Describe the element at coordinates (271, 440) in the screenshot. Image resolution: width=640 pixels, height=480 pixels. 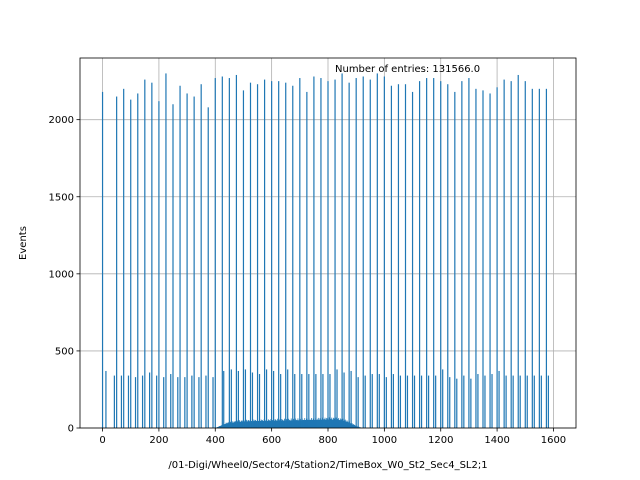
I see `x-tick-label: 600` at that location.